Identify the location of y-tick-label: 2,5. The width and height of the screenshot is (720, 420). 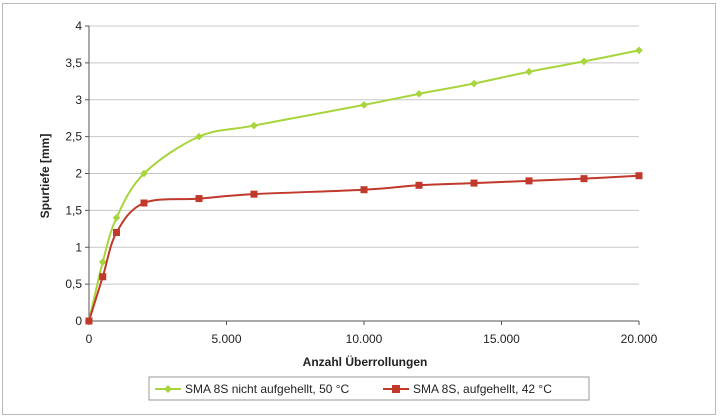
(73, 137).